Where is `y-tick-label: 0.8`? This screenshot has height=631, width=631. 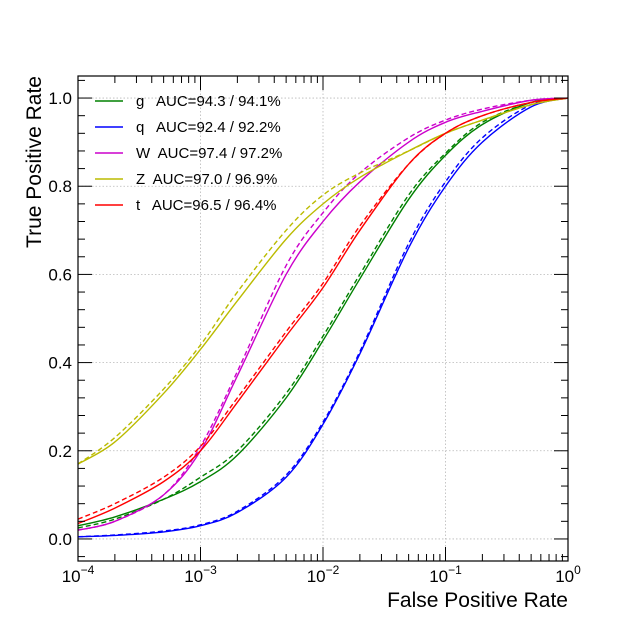 y-tick-label: 0.8 is located at coordinates (60, 186).